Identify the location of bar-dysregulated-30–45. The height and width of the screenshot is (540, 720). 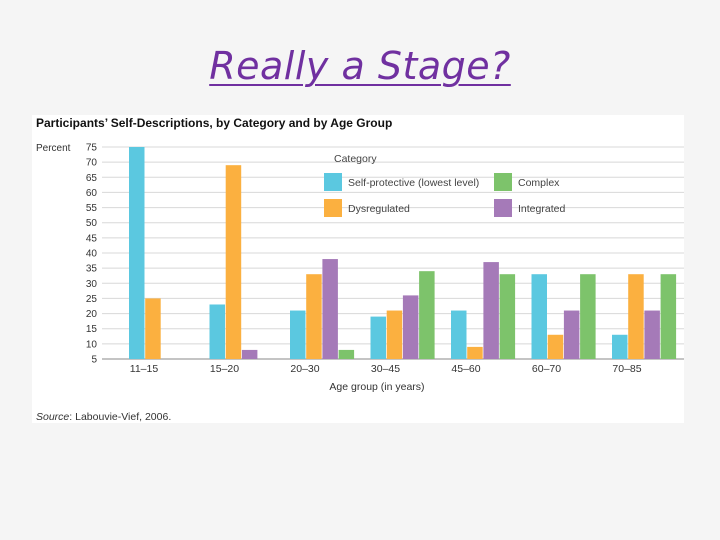
(394, 334).